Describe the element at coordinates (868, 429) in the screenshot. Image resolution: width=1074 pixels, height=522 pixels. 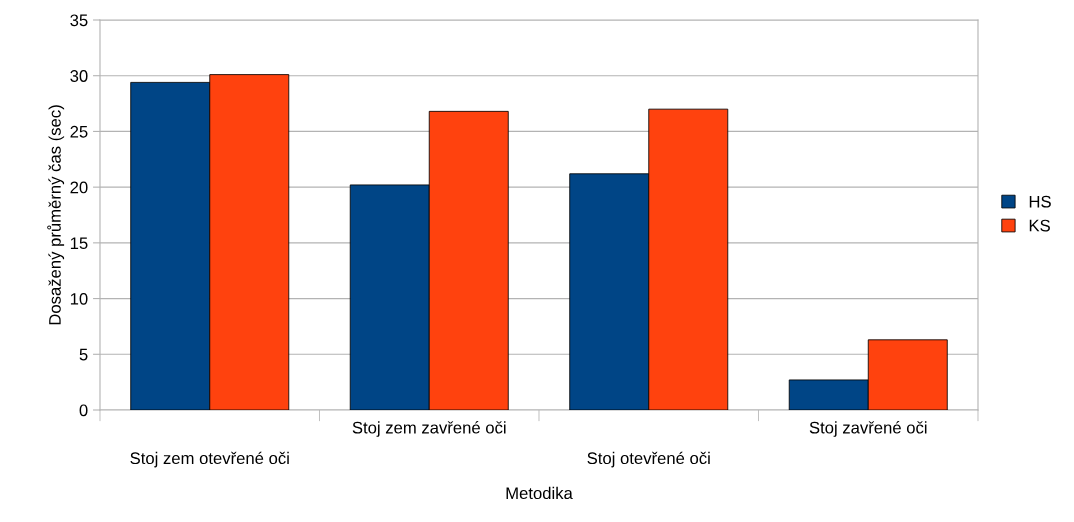
I see `x-tick-label: Stoj zavřené oči` at that location.